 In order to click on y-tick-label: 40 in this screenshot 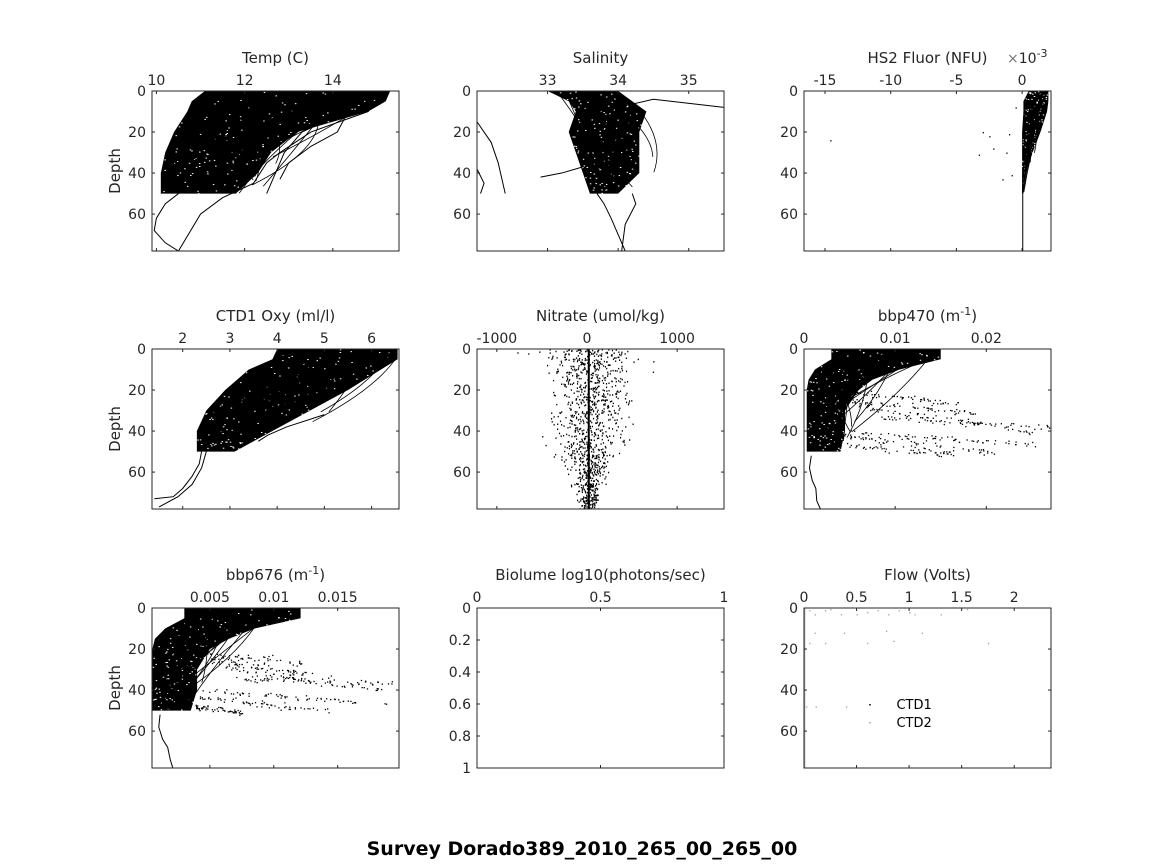, I will do `click(789, 174)`.